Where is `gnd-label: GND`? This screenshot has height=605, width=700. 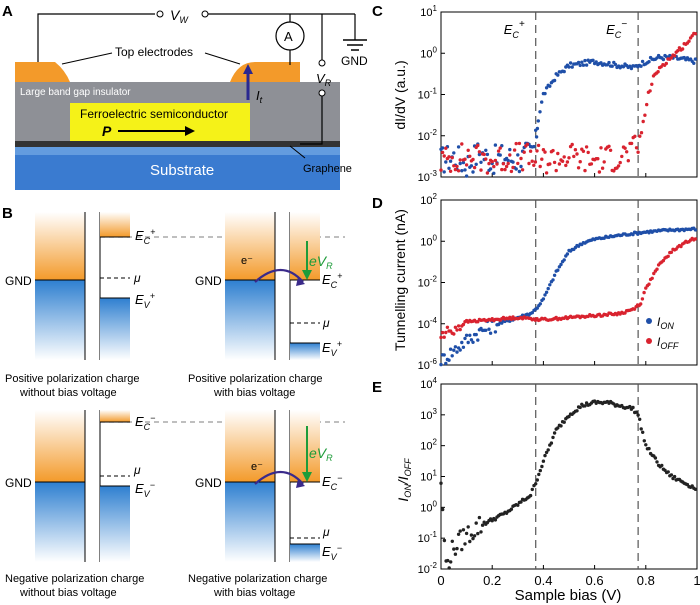
gnd-label: GND is located at coordinates (354, 61).